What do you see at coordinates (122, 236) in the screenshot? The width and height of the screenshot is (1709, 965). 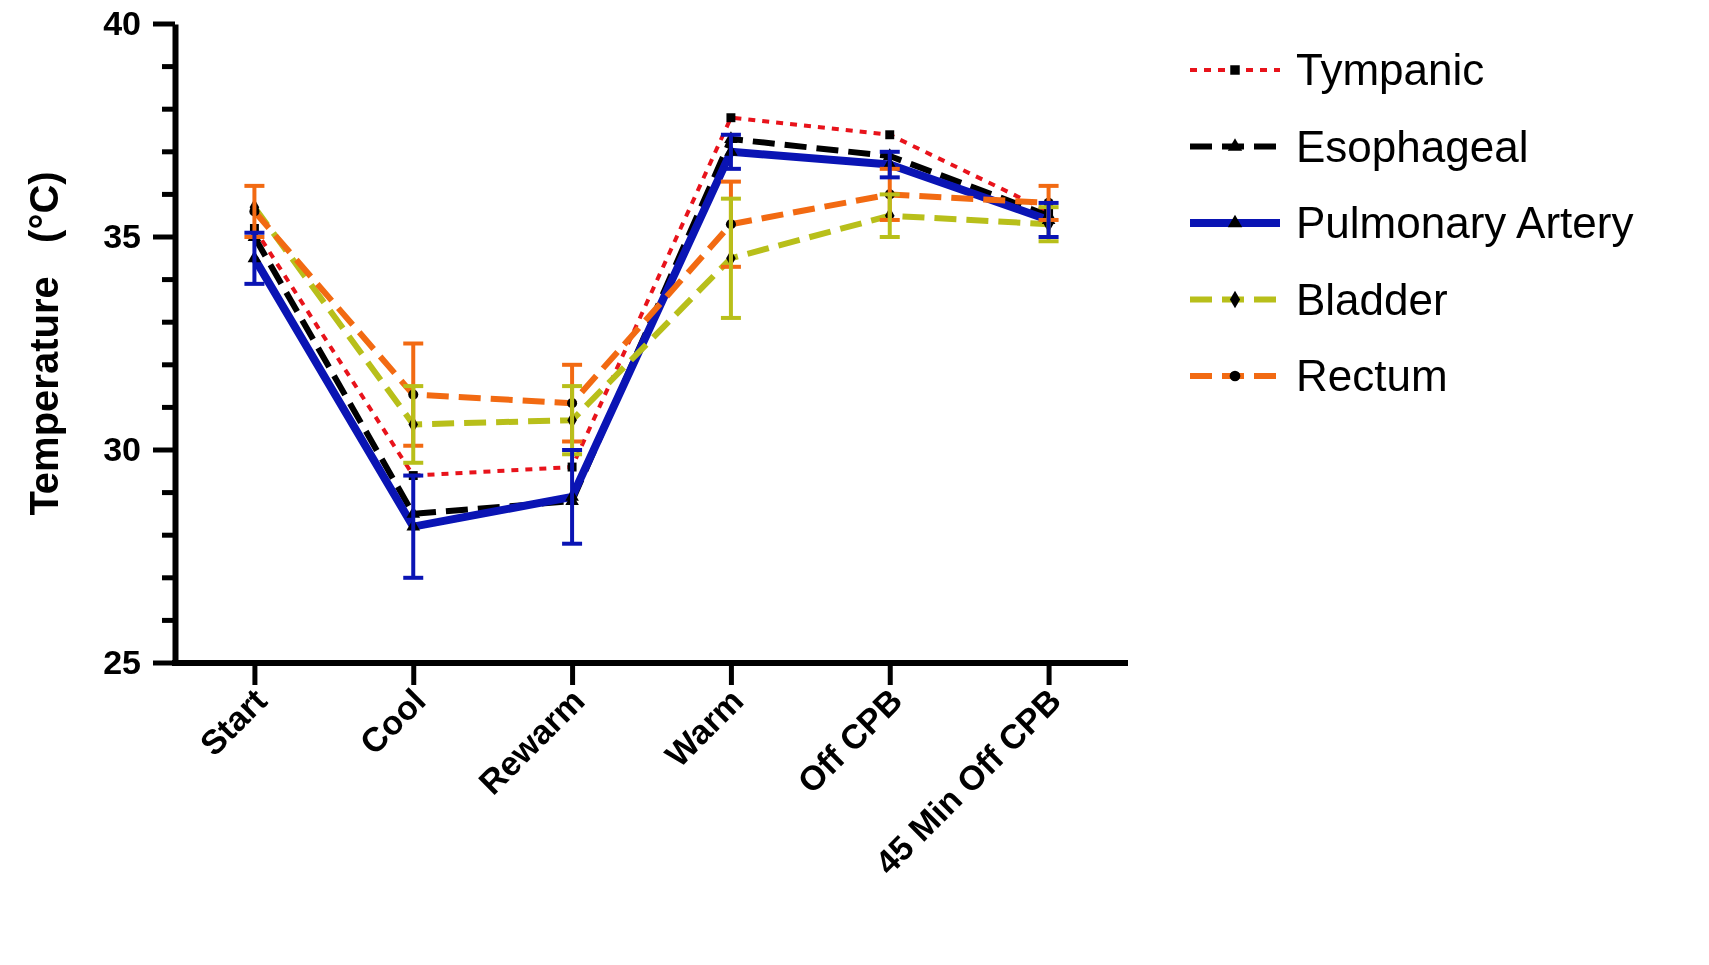 I see `y-tick-label: 35` at bounding box center [122, 236].